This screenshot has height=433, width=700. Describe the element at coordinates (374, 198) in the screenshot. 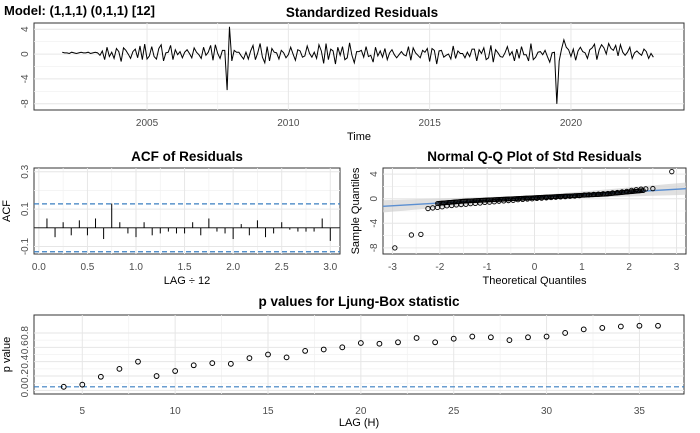

I see `qq-y-tick-label: 0` at that location.